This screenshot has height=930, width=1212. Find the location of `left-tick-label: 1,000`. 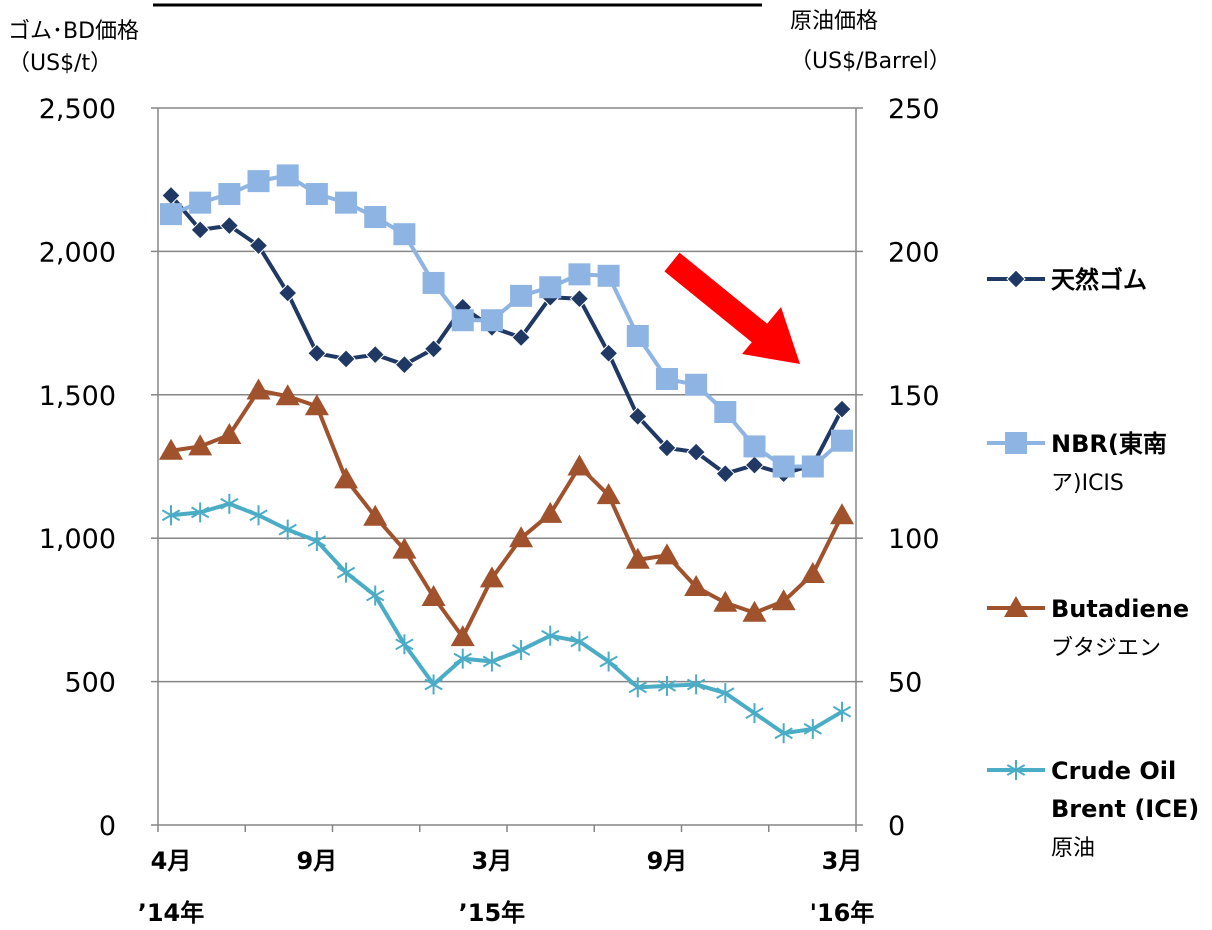

left-tick-label: 1,000 is located at coordinates (77, 539).